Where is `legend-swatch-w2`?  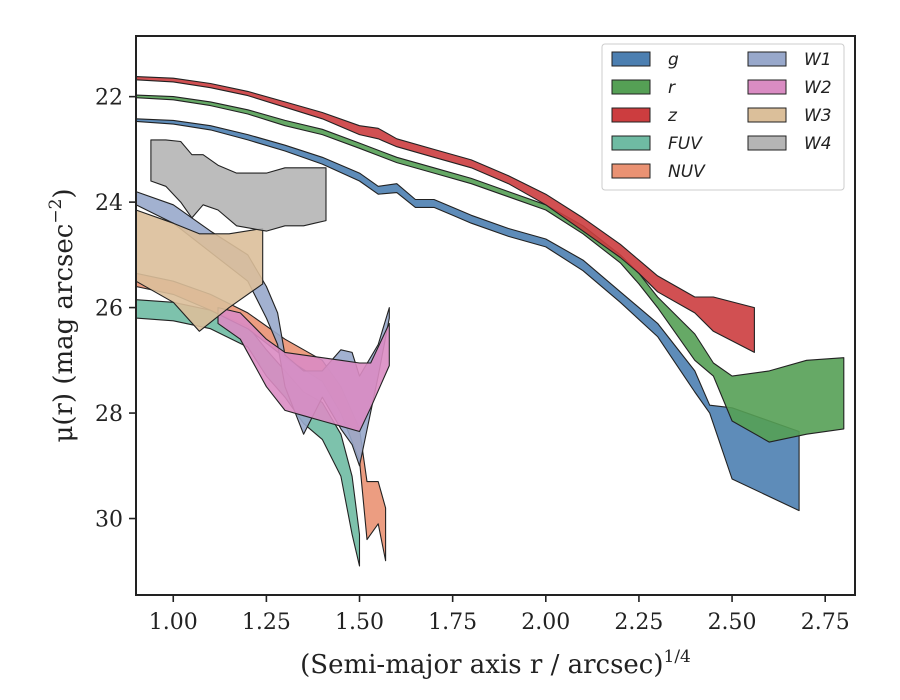
legend-swatch-w2 is located at coordinates (767, 87).